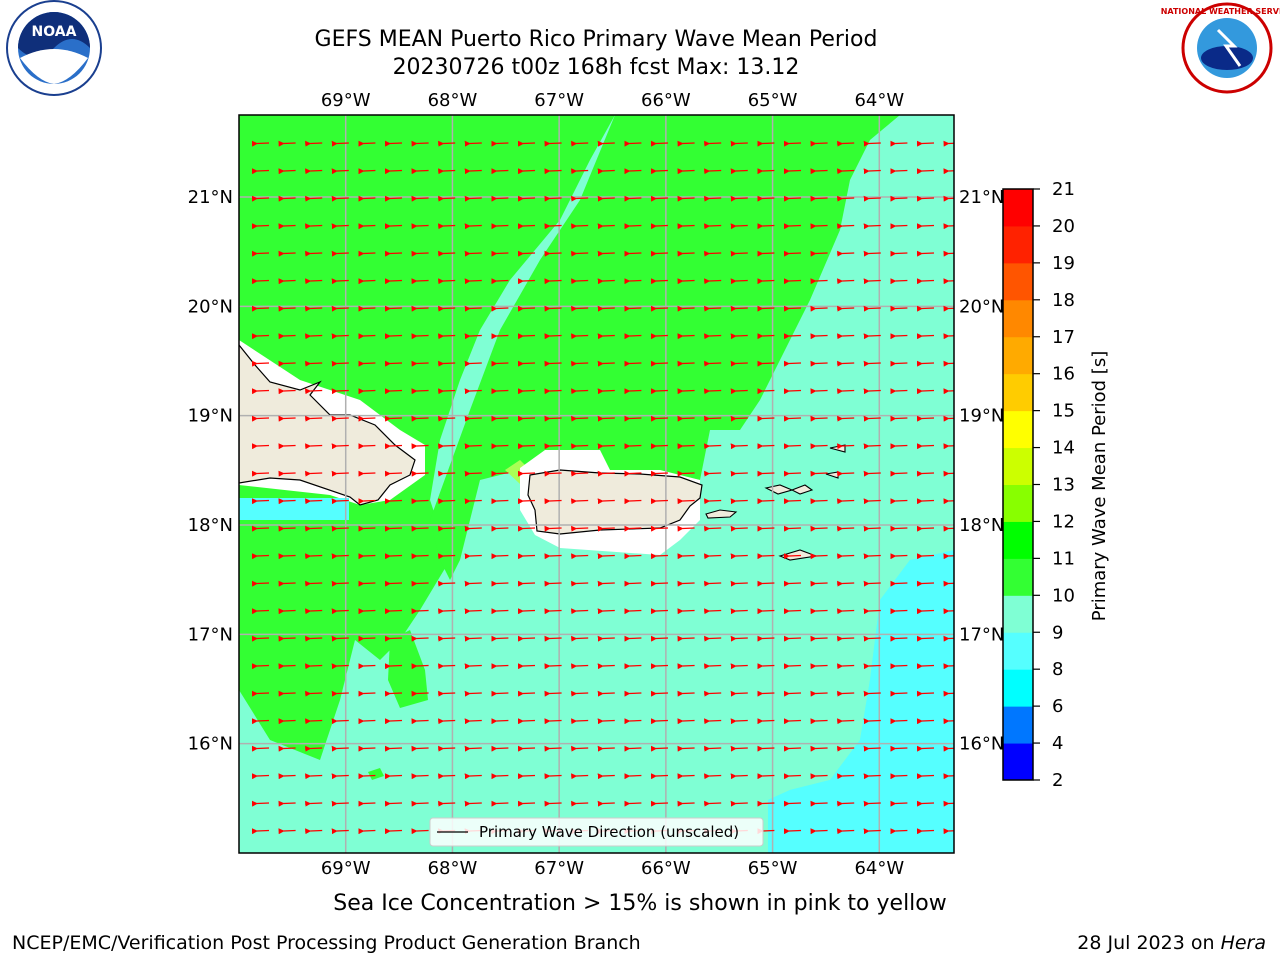  Describe the element at coordinates (981, 634) in the screenshot. I see `lat-label-right: 17°N` at that location.